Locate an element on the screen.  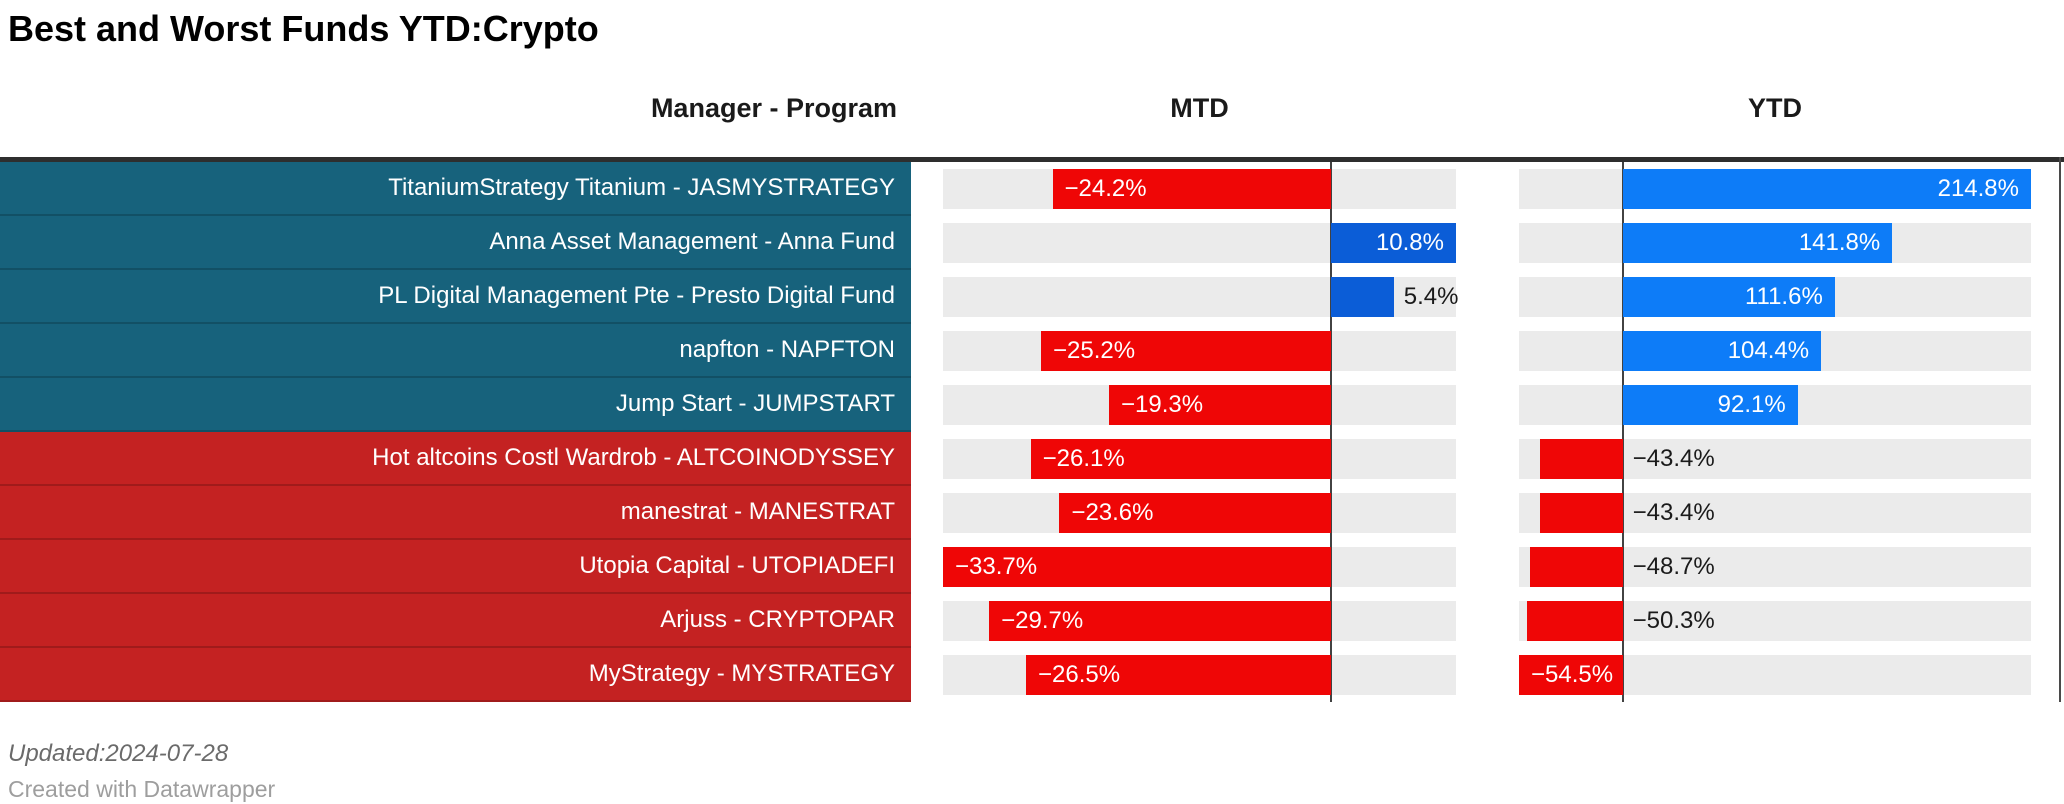
mtd-value-label: −23.6% is located at coordinates (1112, 512).